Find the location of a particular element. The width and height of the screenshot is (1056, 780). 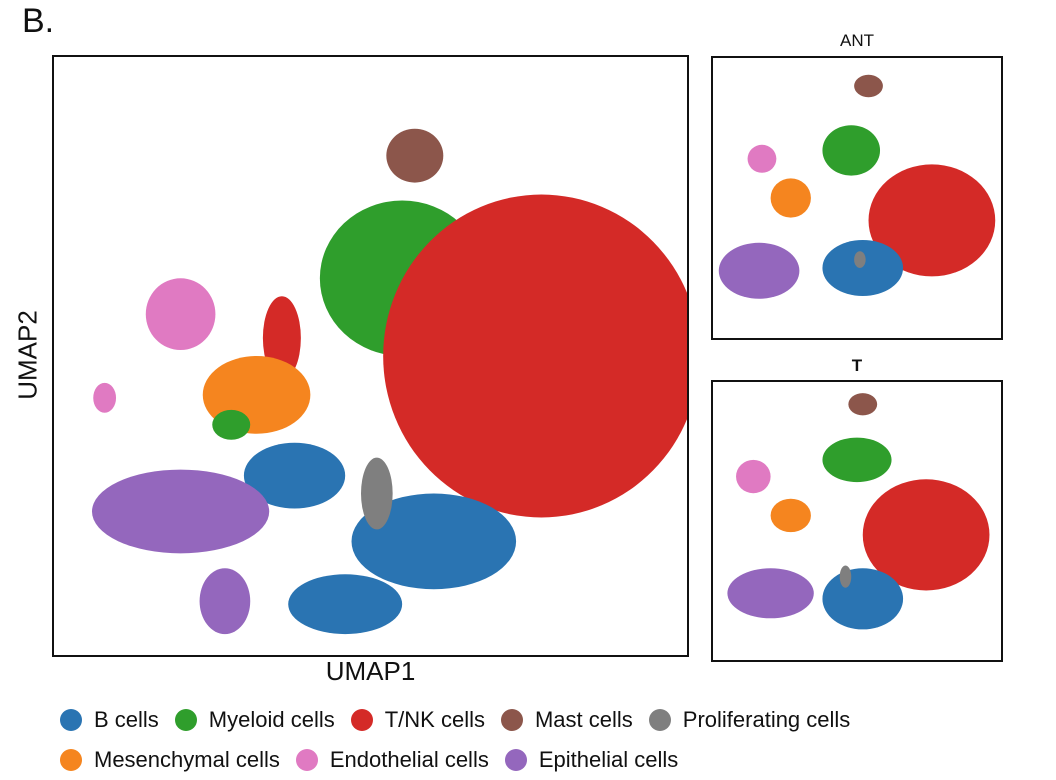

legend-label: B cells is located at coordinates (126, 719).